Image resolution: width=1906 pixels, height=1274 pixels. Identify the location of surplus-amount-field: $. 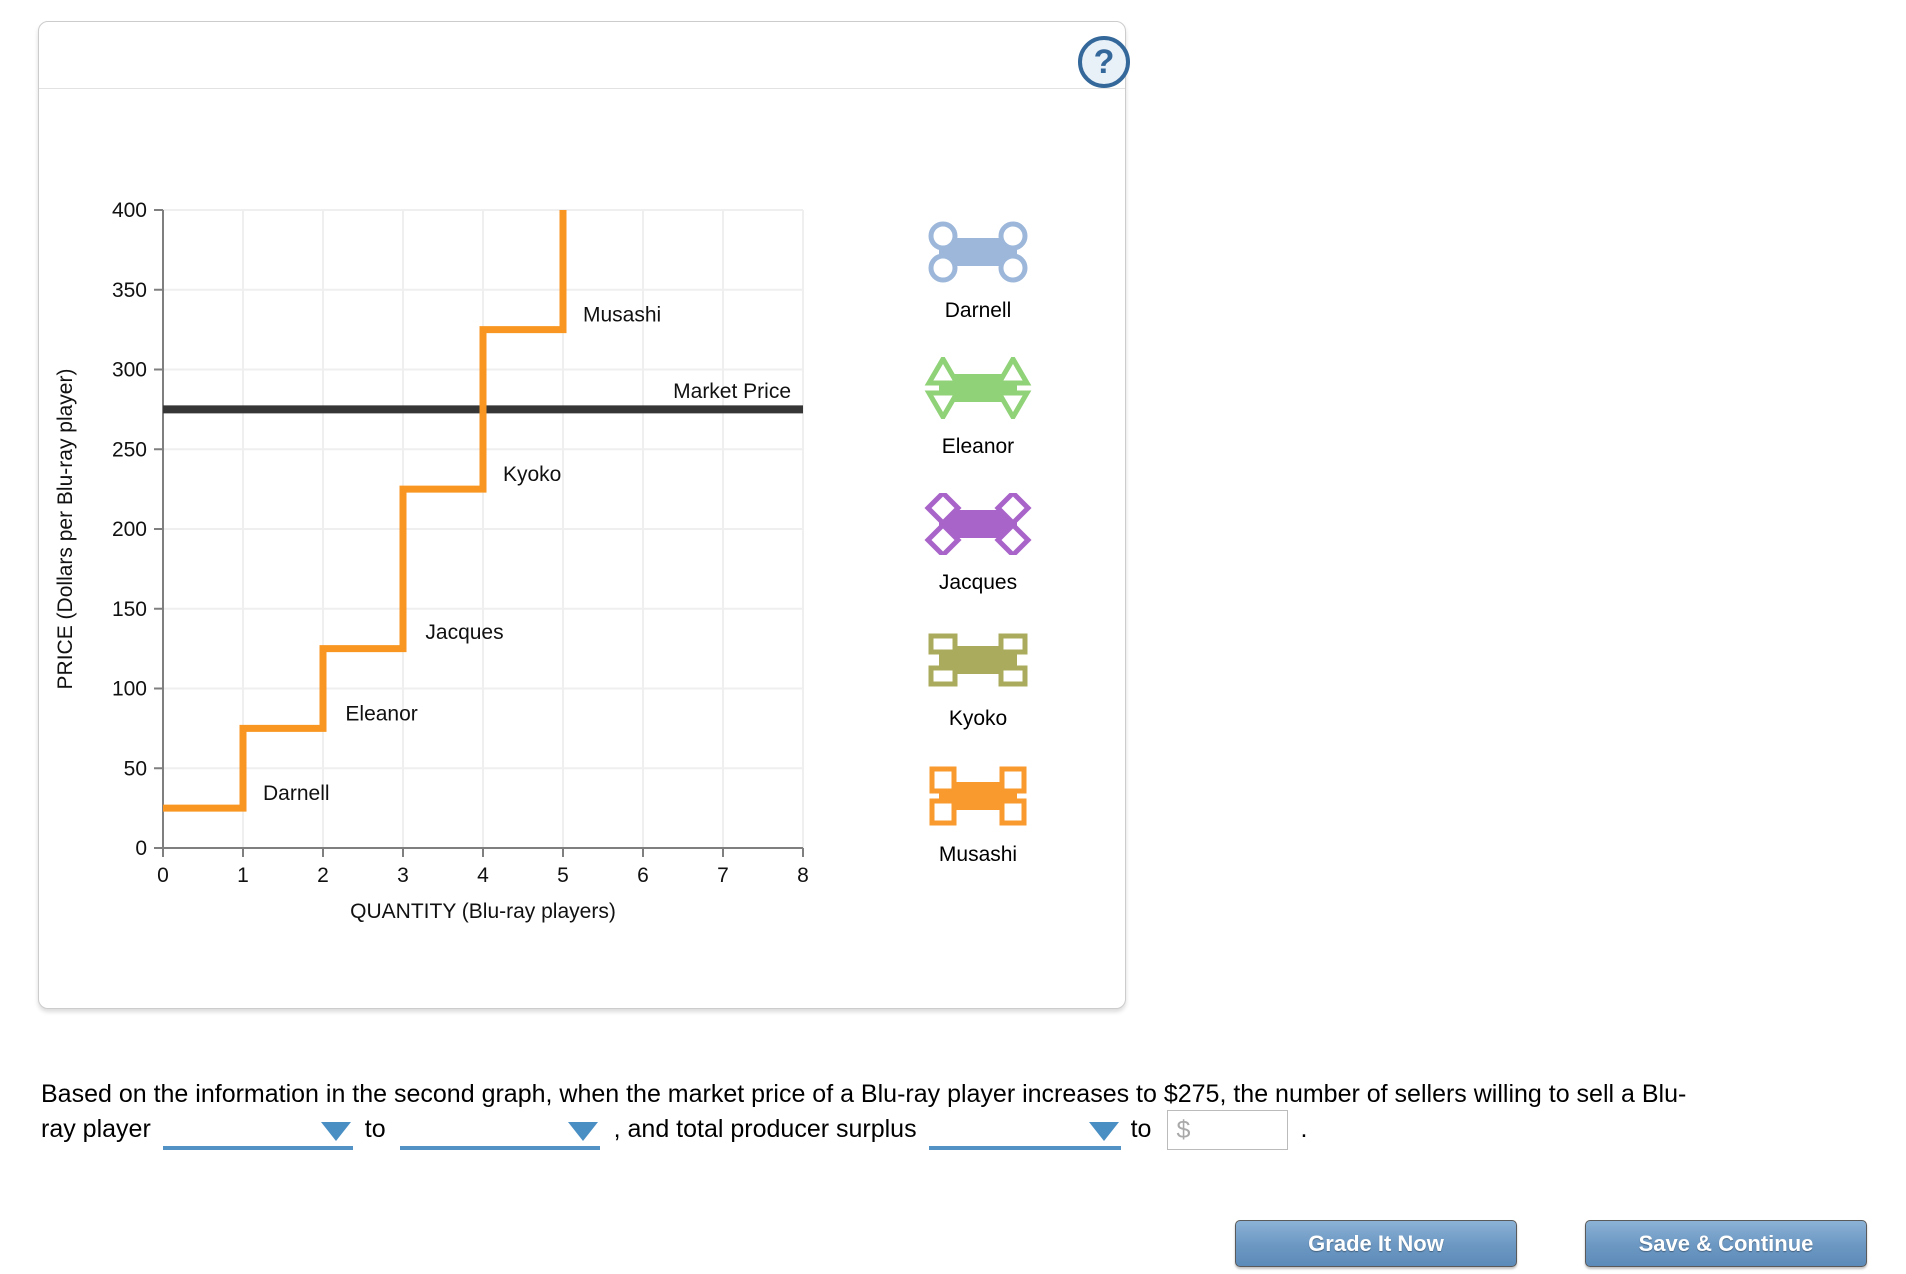
(1228, 1130).